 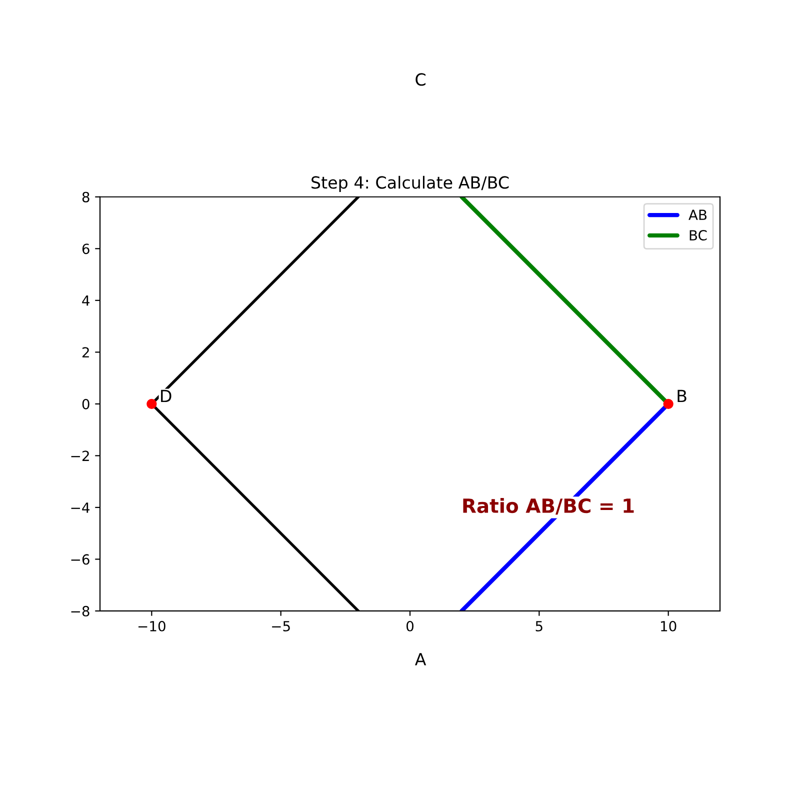 I want to click on chart-title: Step 4: Calculate AB/BC, so click(x=410, y=184).